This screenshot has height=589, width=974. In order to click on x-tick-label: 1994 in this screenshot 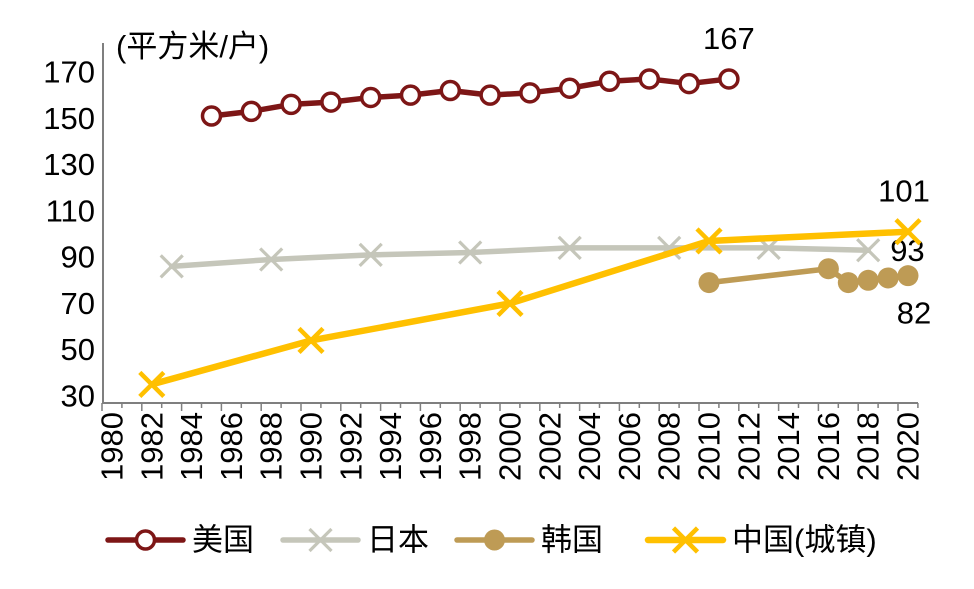, I will do `click(390, 446)`.